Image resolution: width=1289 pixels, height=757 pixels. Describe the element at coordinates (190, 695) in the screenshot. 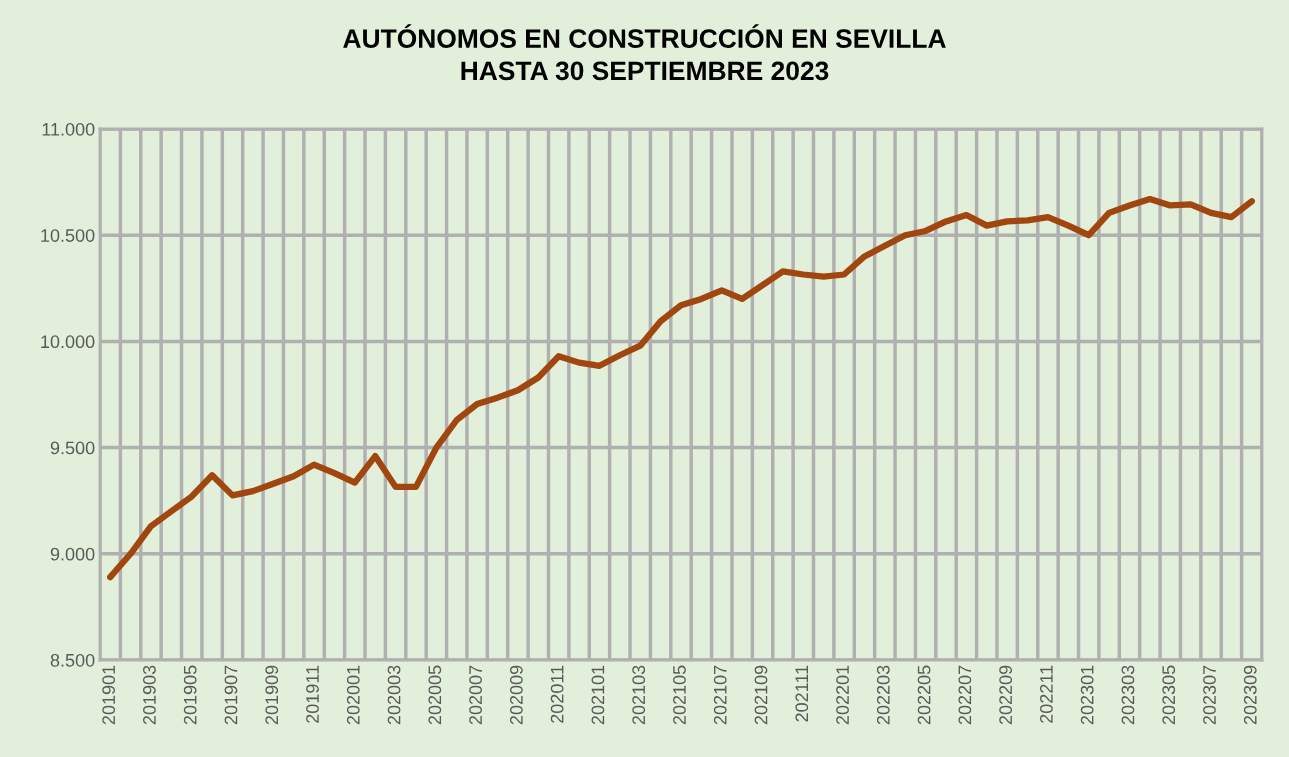

I see `x-tick-label: 201905` at that location.